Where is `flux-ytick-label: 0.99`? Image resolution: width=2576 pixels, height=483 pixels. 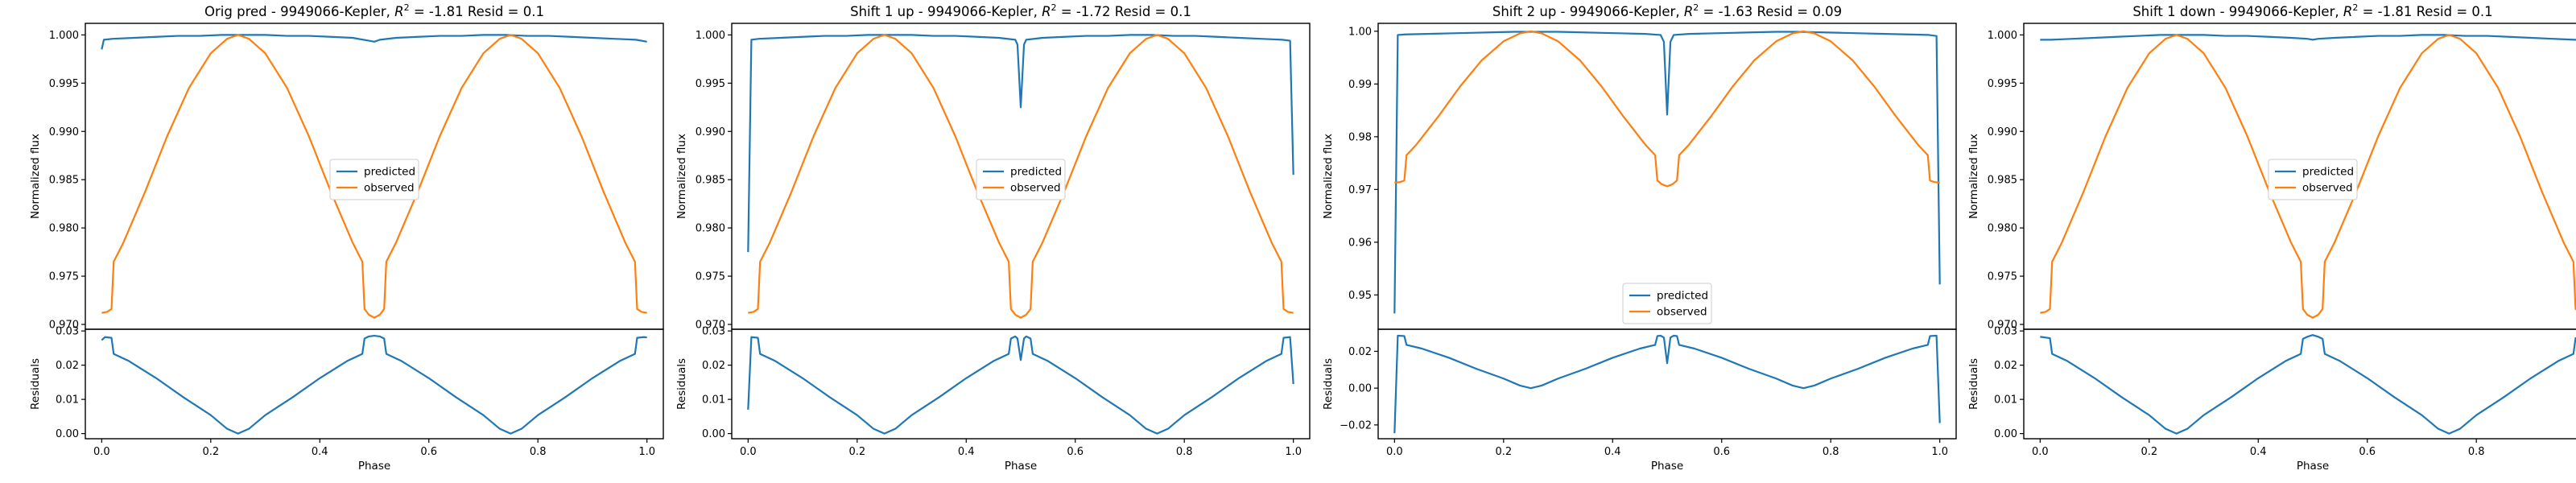
flux-ytick-label: 0.99 is located at coordinates (1360, 85).